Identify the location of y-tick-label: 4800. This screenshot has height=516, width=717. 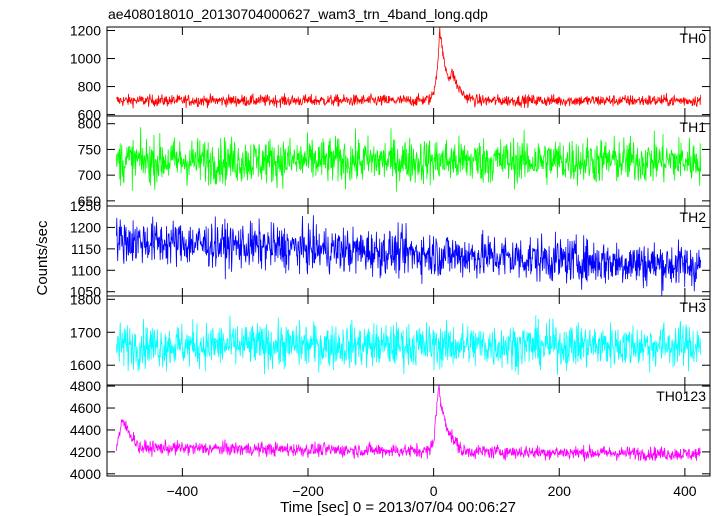
(85, 386).